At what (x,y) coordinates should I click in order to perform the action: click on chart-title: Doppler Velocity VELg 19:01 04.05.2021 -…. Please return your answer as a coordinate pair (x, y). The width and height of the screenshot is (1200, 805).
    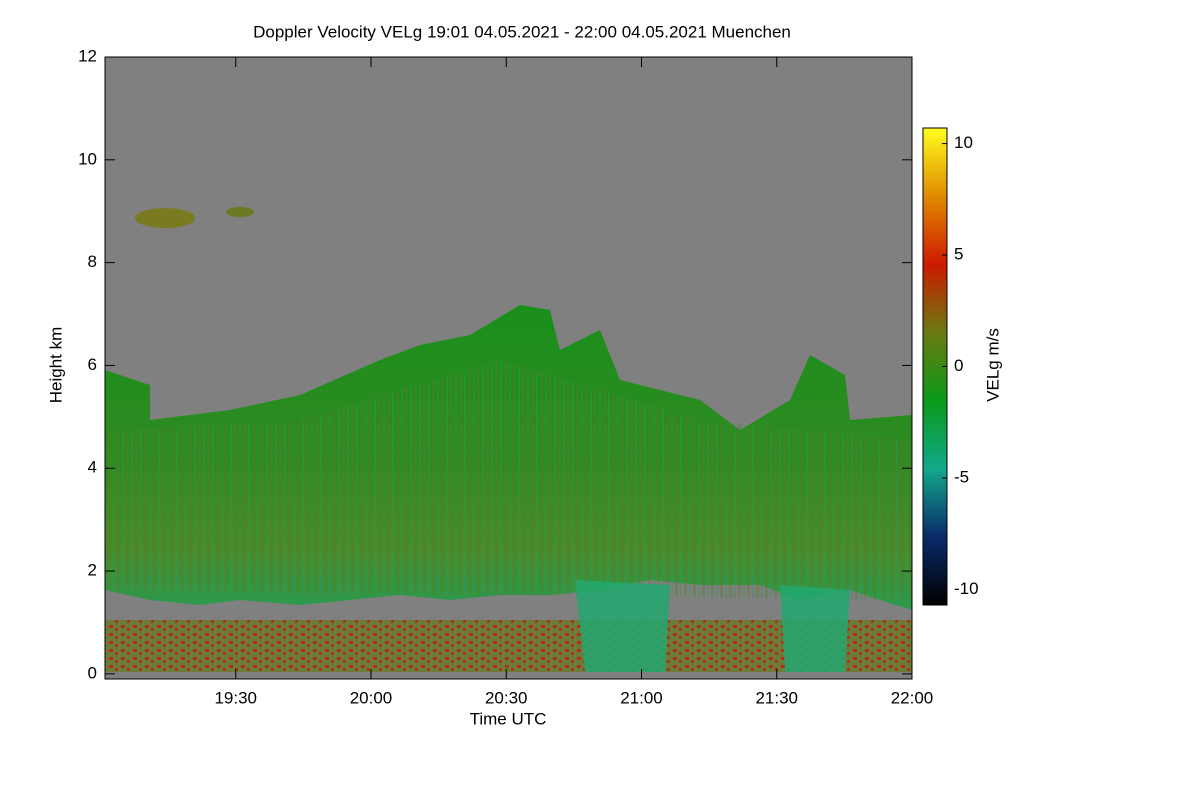
    Looking at the image, I should click on (522, 31).